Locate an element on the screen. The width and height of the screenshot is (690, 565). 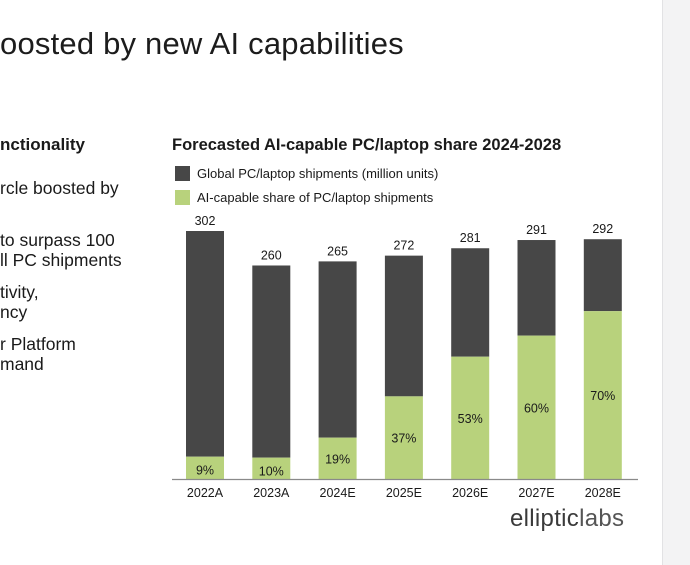
total-label-2024E: 265 is located at coordinates (337, 251).